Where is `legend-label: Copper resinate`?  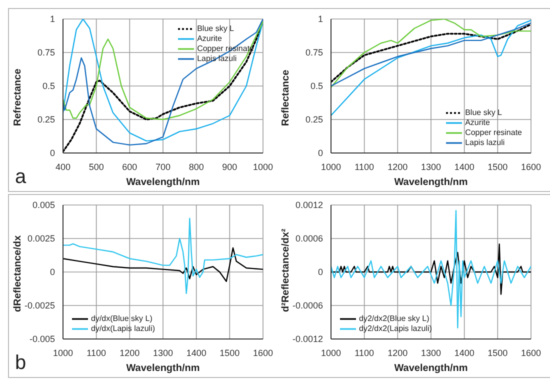
legend-label: Copper resinate is located at coordinates (493, 133).